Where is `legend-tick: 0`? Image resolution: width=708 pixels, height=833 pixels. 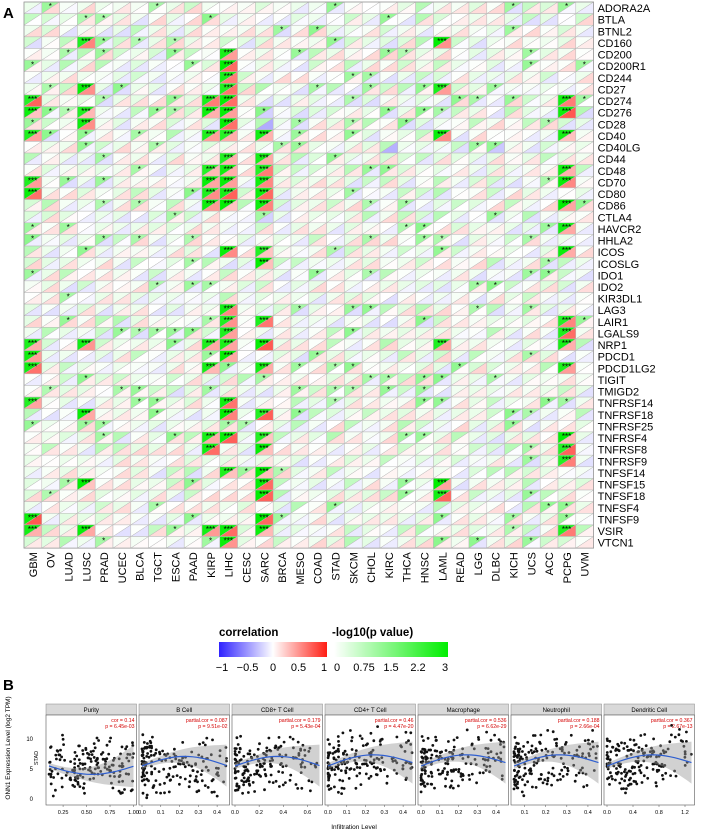 legend-tick: 0 is located at coordinates (337, 668).